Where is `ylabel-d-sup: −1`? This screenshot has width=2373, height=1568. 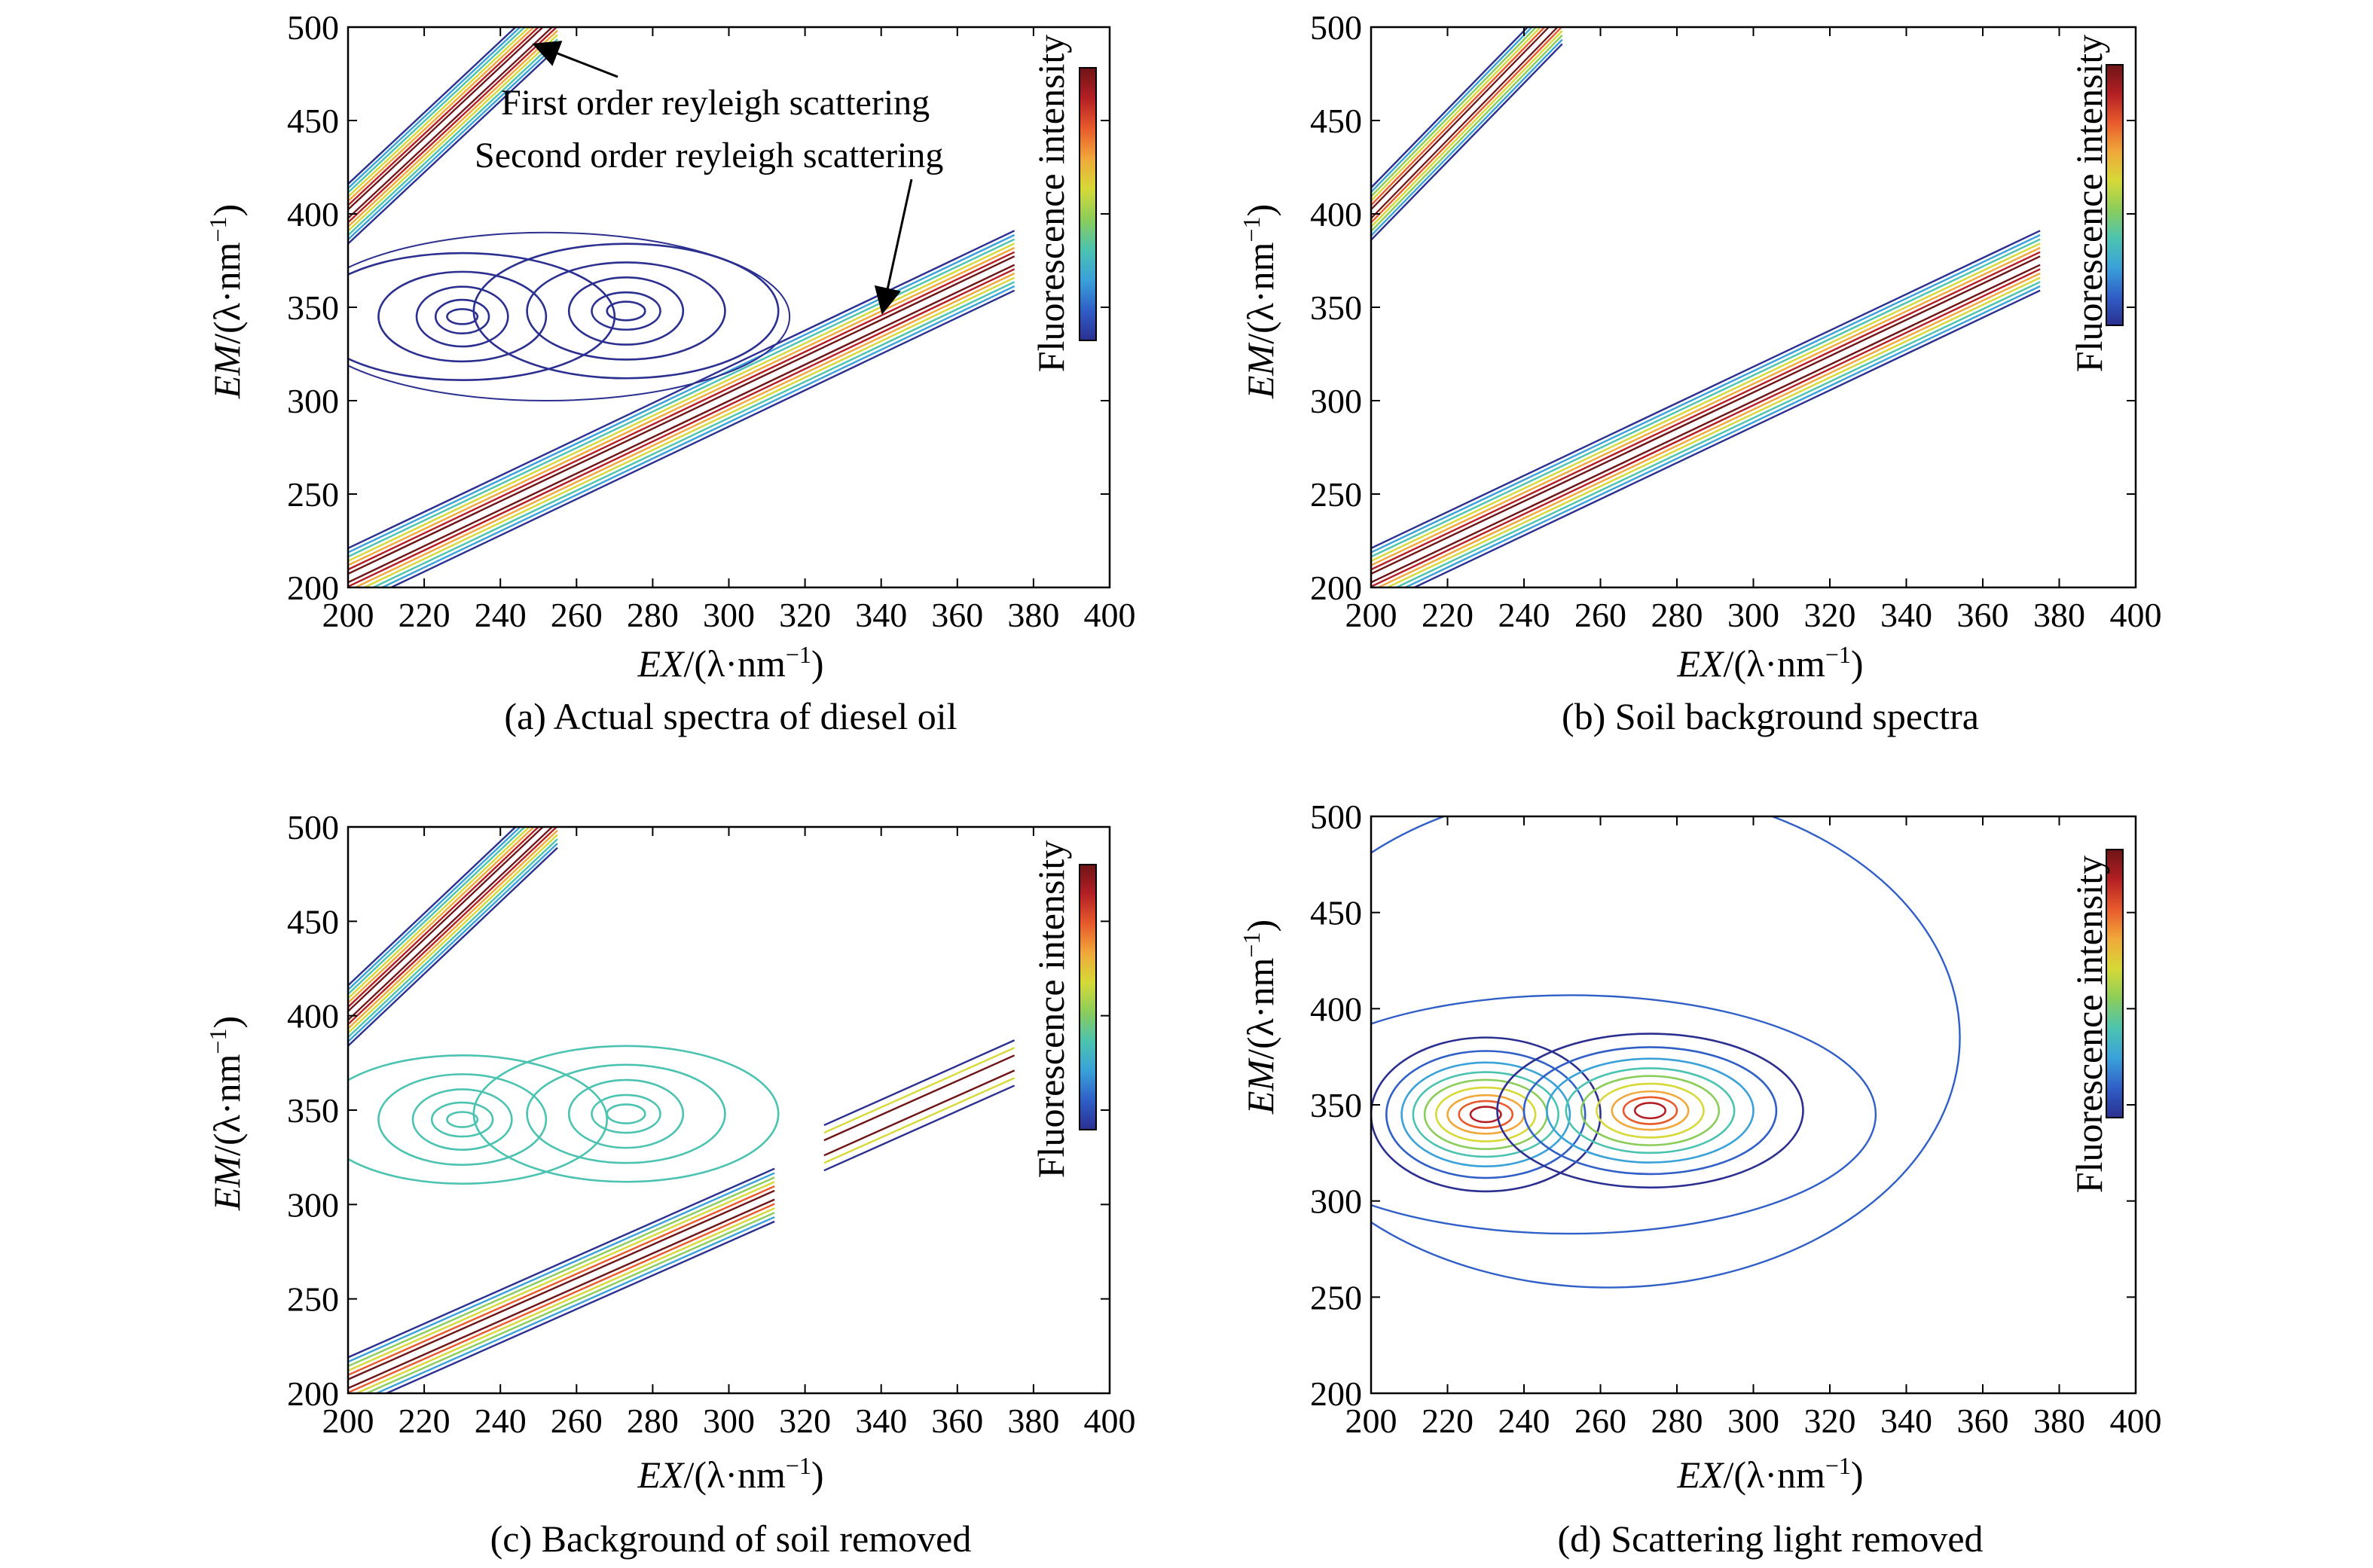 ylabel-d-sup: −1 is located at coordinates (1251, 945).